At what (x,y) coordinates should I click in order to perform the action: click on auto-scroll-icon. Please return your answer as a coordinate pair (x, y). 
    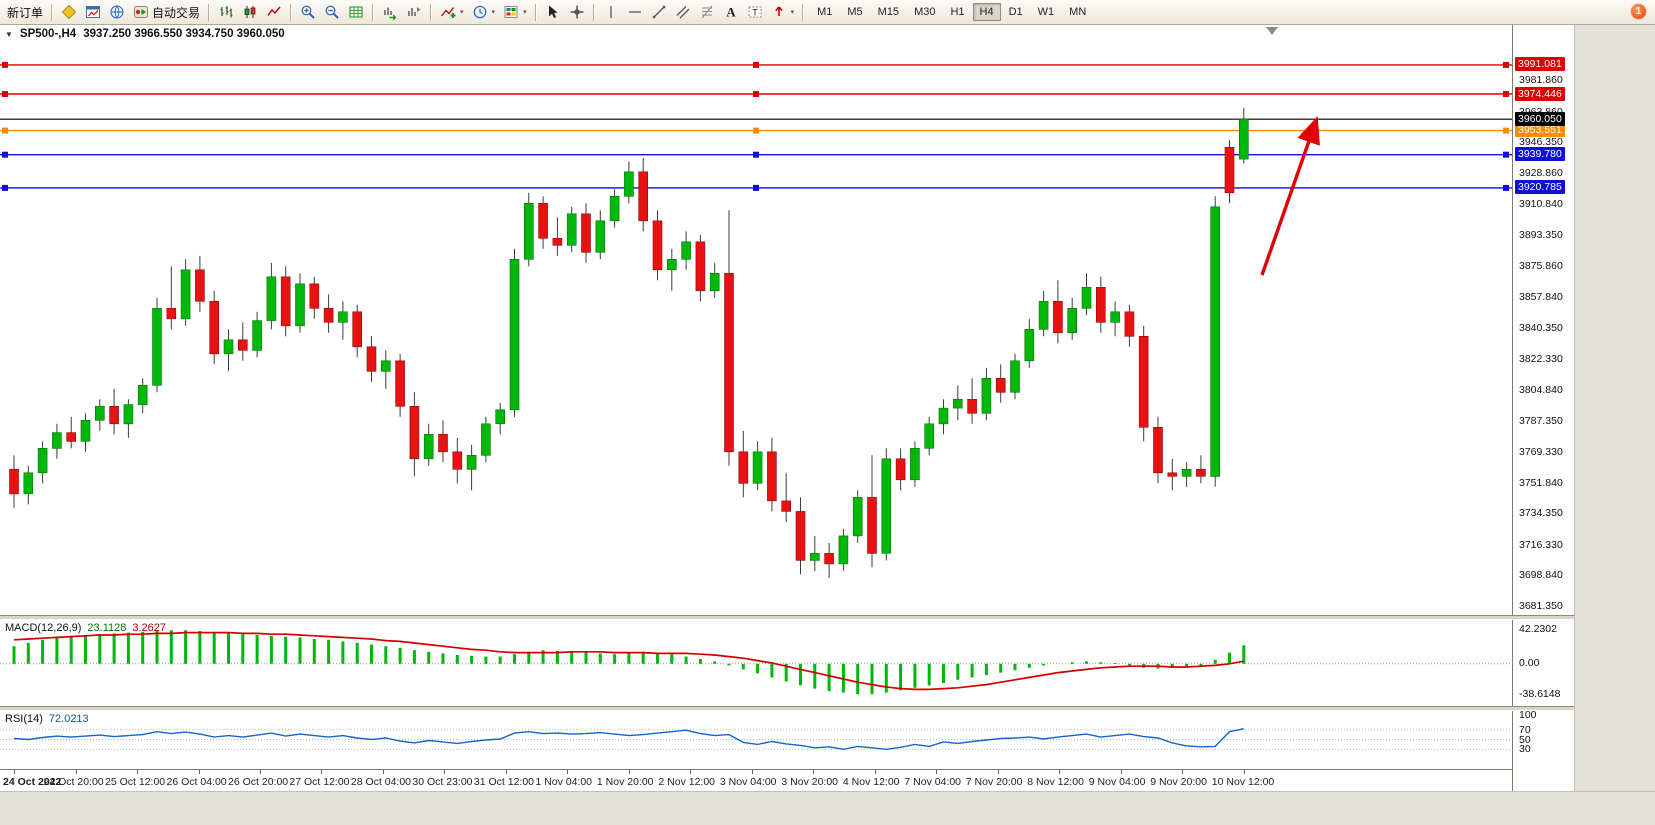
    Looking at the image, I should click on (390, 13).